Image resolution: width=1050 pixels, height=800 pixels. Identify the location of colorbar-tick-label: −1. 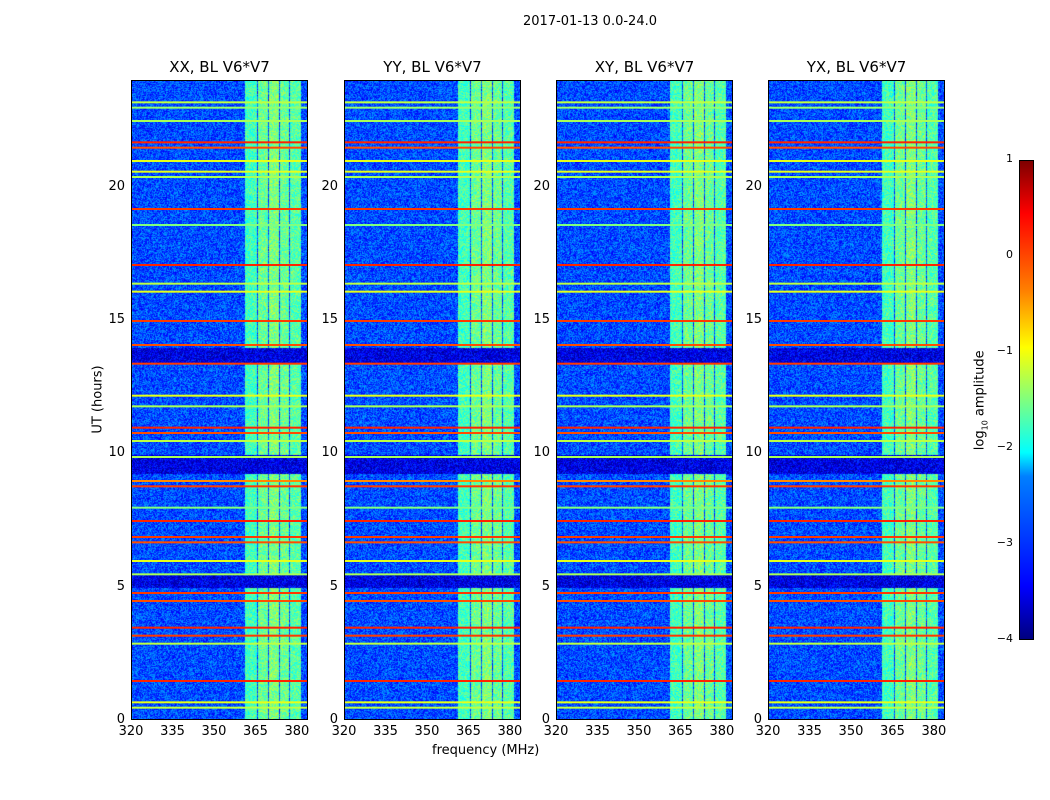
(1004, 350).